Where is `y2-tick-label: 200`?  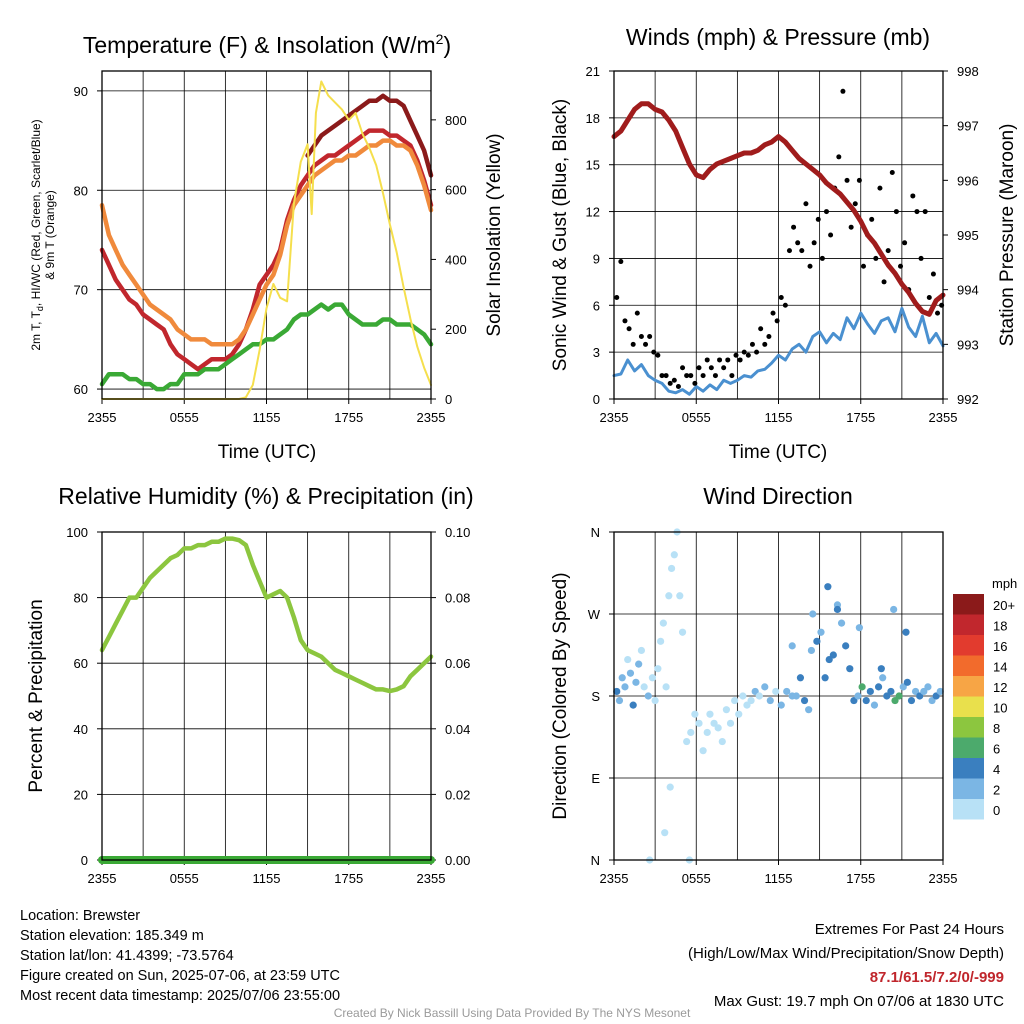
y2-tick-label: 200 is located at coordinates (456, 329).